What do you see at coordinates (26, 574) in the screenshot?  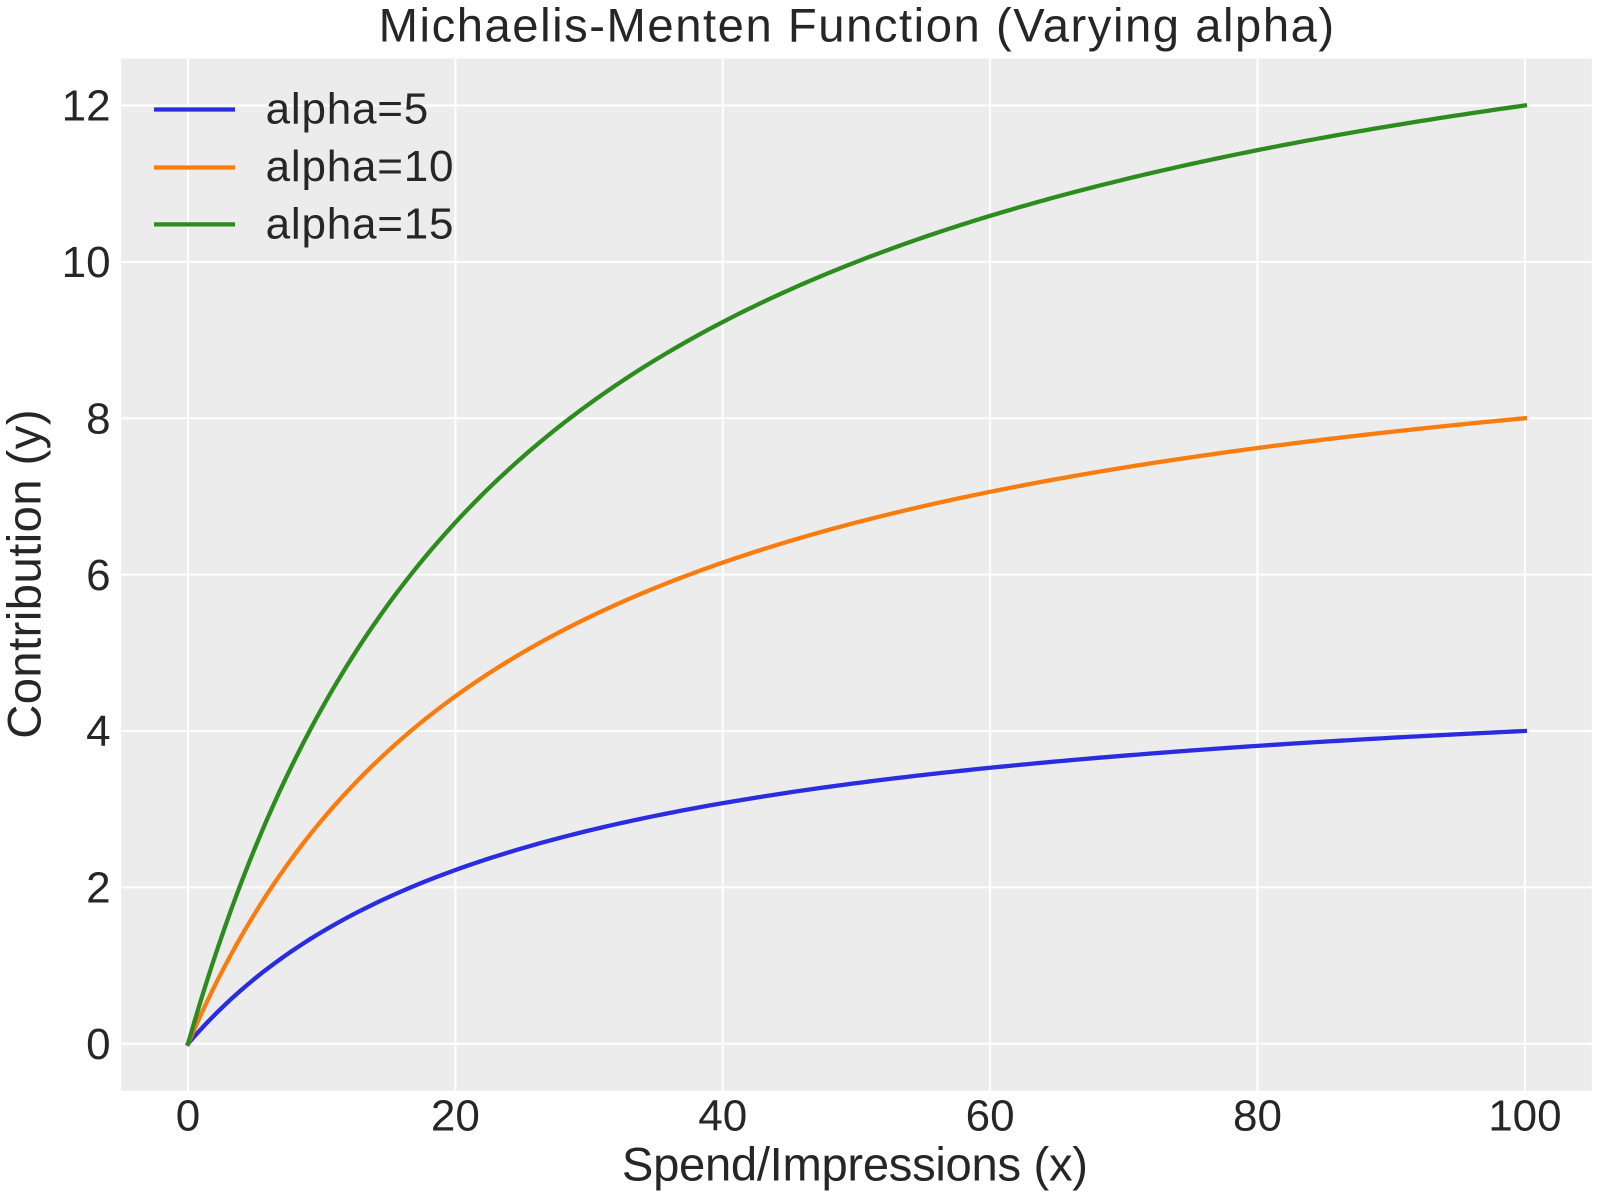 I see `svg-text: Contribution (y)` at bounding box center [26, 574].